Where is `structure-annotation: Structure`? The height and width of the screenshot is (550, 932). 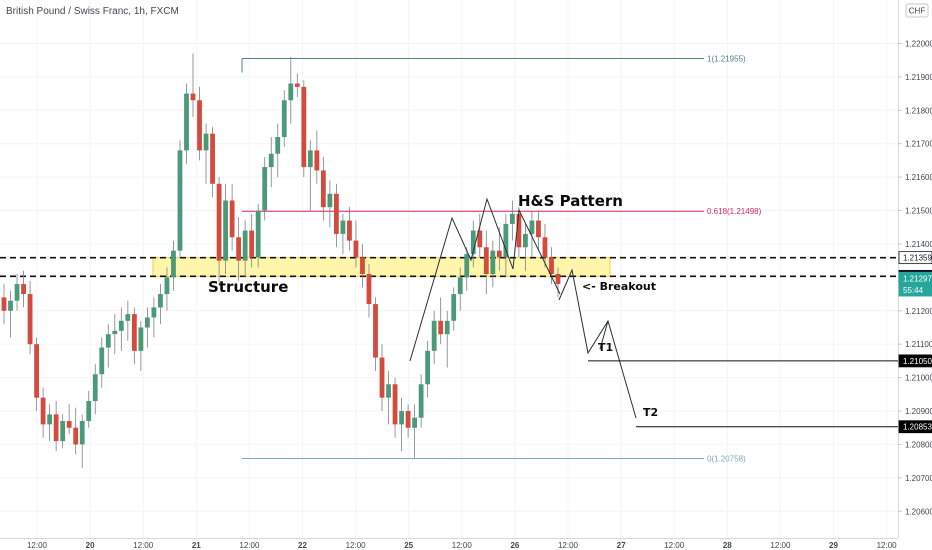 structure-annotation: Structure is located at coordinates (248, 287).